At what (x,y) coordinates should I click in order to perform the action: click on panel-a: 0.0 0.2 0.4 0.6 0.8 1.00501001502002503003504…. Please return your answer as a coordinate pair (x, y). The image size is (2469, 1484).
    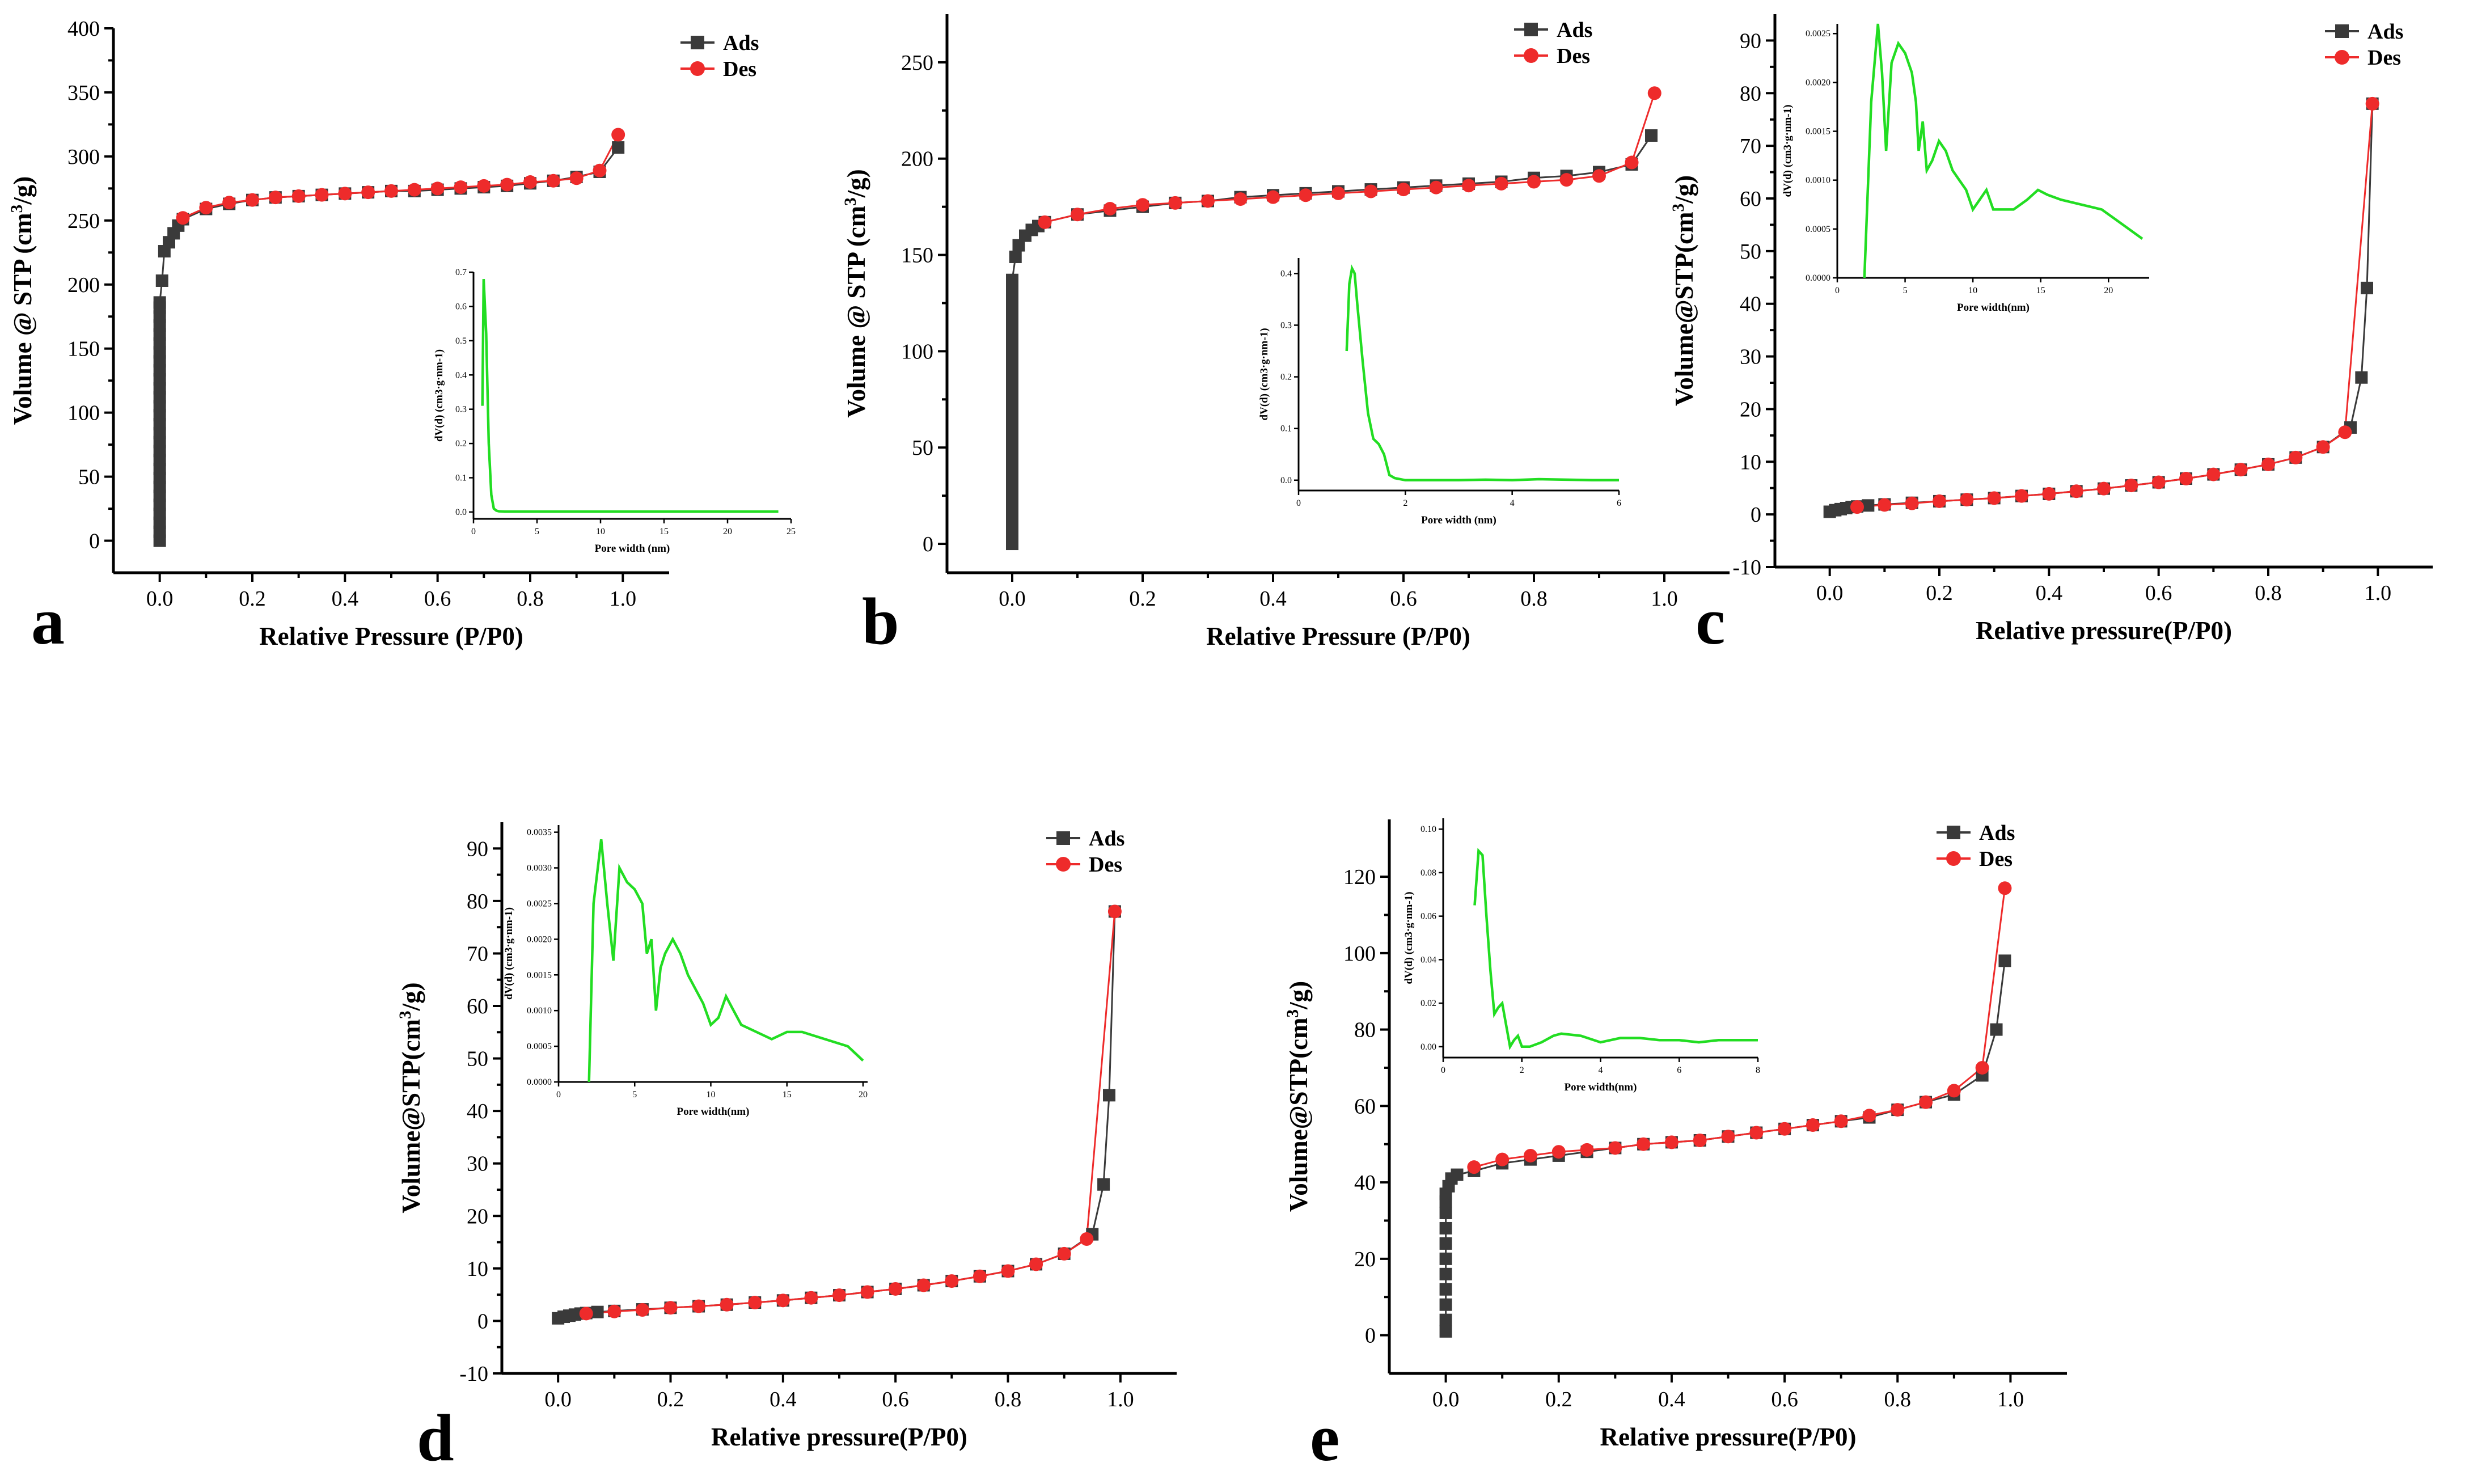
    Looking at the image, I should click on (402, 337).